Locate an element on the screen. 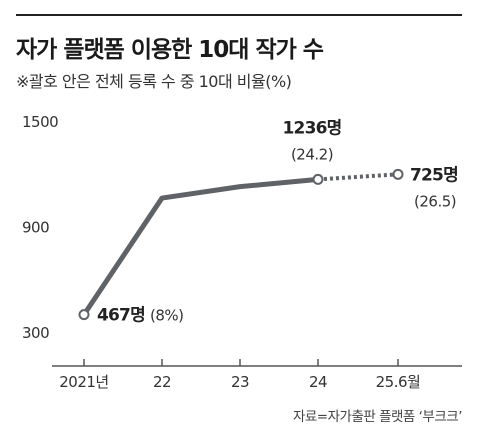  x-tick-label-1: 22 is located at coordinates (162, 382).